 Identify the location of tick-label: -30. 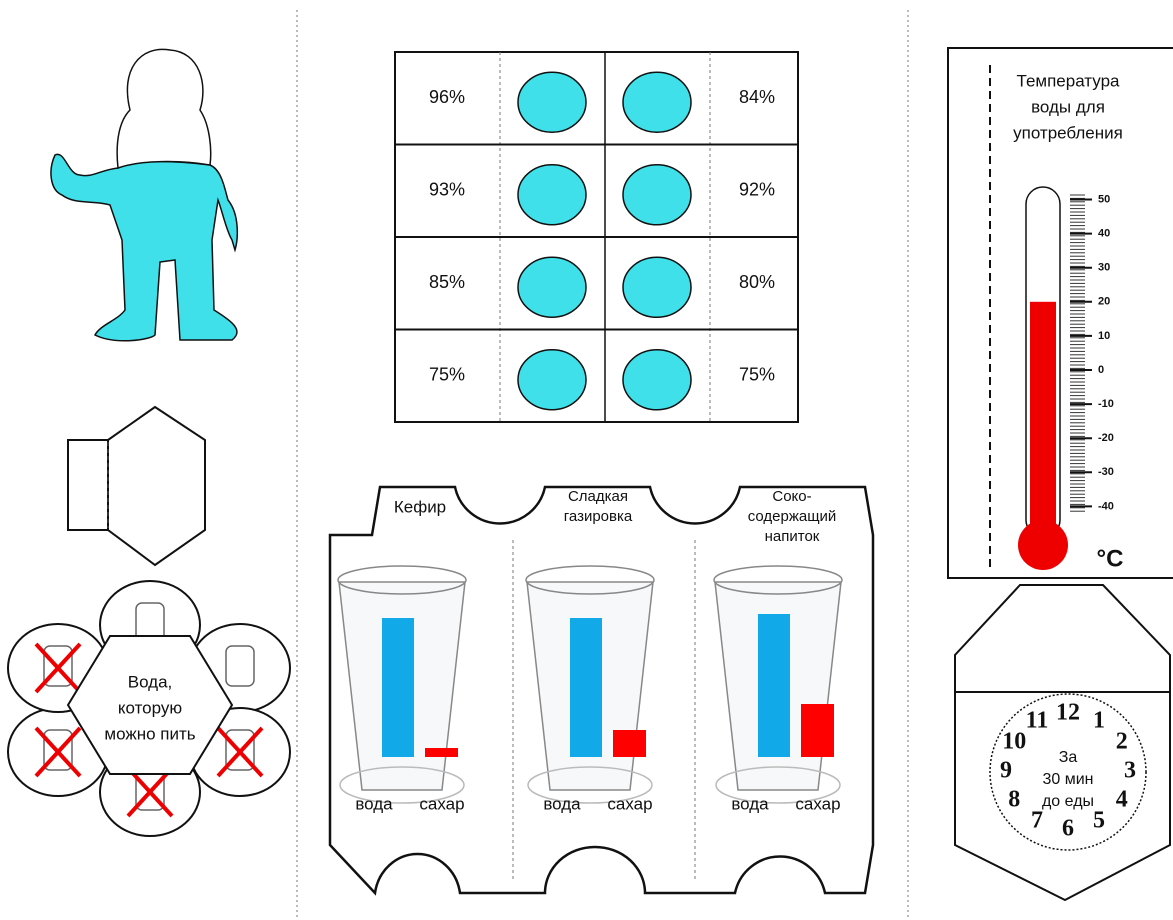
(1106, 472).